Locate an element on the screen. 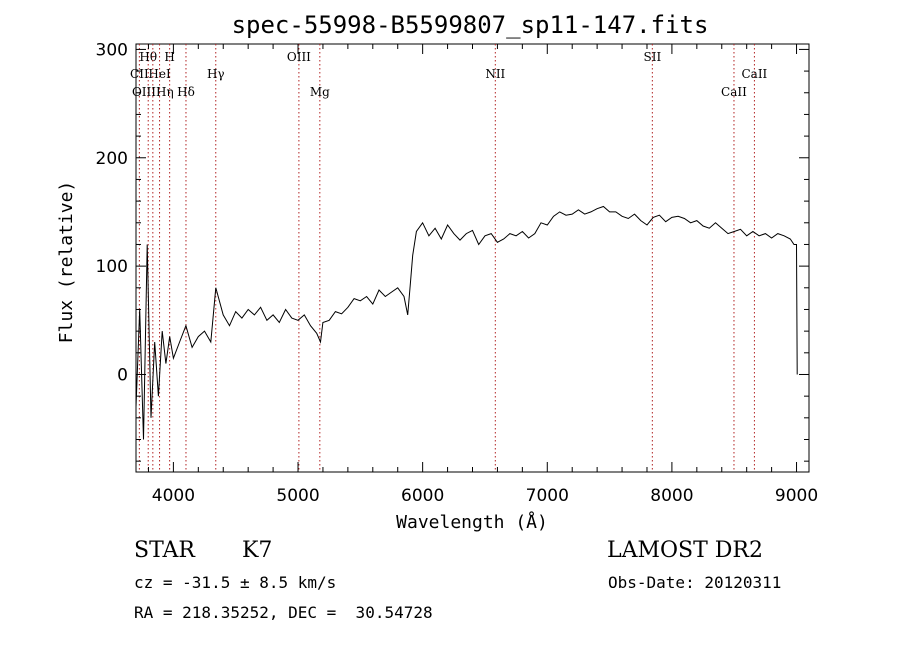  x-tick-label: 7000 is located at coordinates (547, 496).